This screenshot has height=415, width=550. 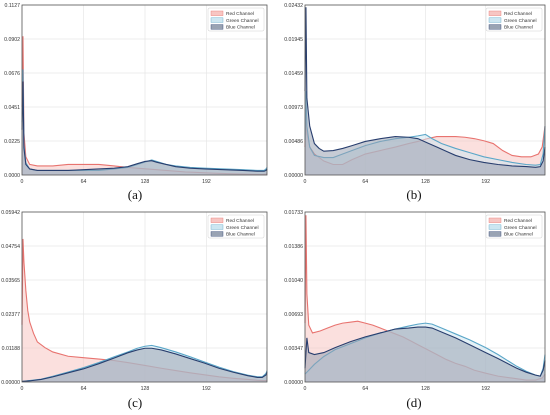 What do you see at coordinates (12, 40) in the screenshot?
I see `y-tick-label: 0.0902` at bounding box center [12, 40].